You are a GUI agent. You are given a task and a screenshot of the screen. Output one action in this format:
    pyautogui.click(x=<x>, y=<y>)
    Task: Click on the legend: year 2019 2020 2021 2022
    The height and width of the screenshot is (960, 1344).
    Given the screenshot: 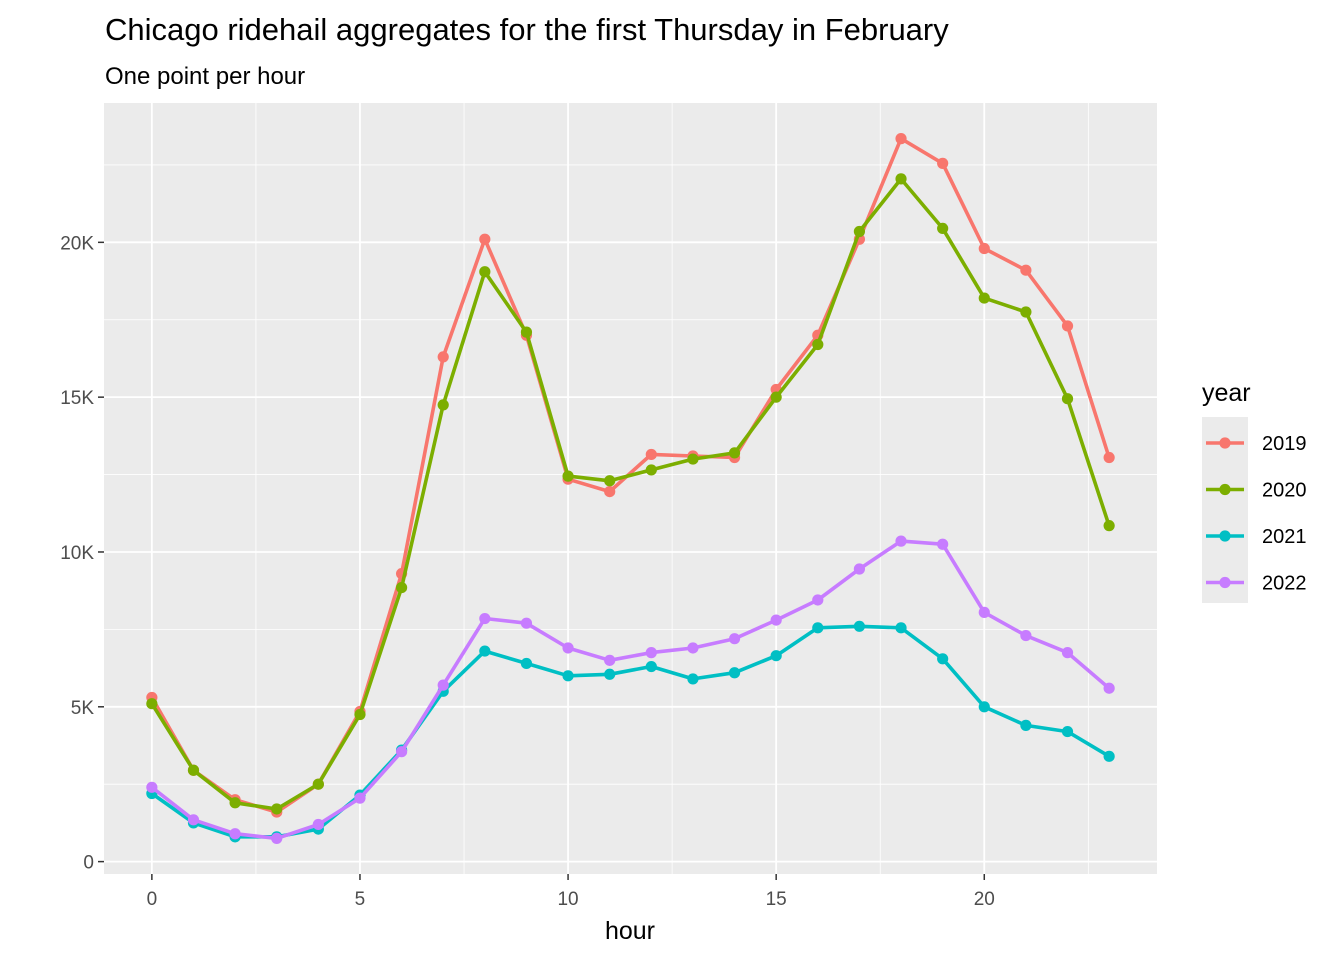 What is the action you would take?
    pyautogui.click(x=1254, y=491)
    